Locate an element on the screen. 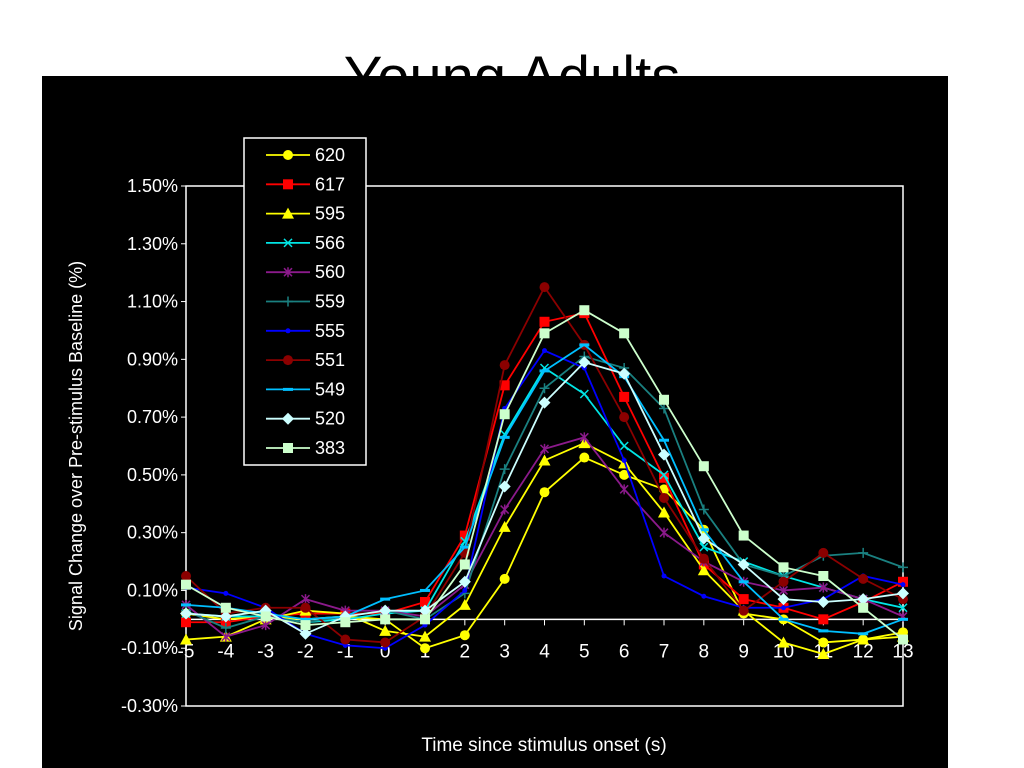  legend-item-549: 549 is located at coordinates (305, 389).